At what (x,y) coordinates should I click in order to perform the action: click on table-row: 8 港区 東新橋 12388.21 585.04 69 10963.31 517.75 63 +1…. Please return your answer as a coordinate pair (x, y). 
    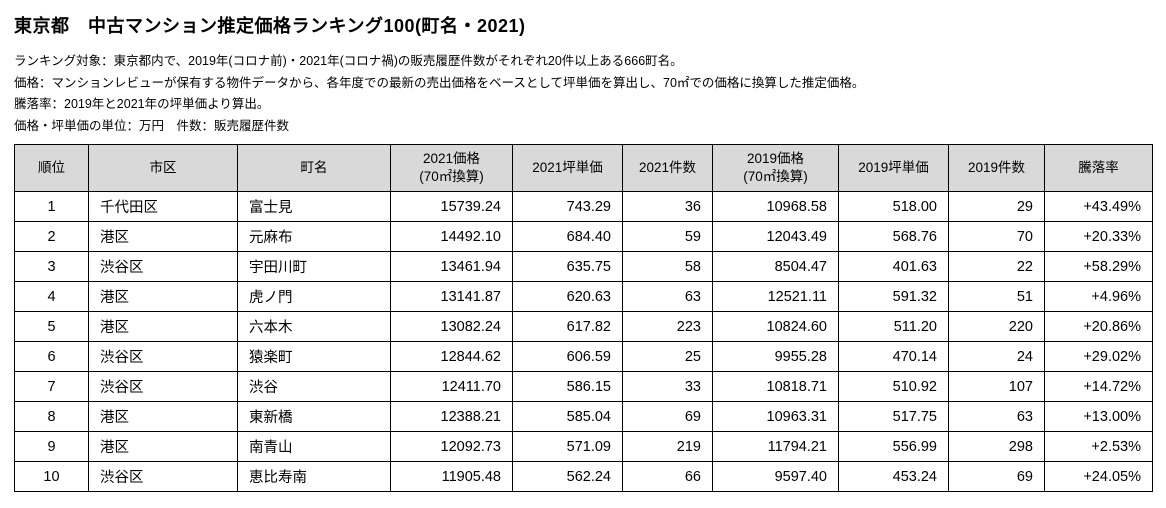
    Looking at the image, I should click on (583, 416).